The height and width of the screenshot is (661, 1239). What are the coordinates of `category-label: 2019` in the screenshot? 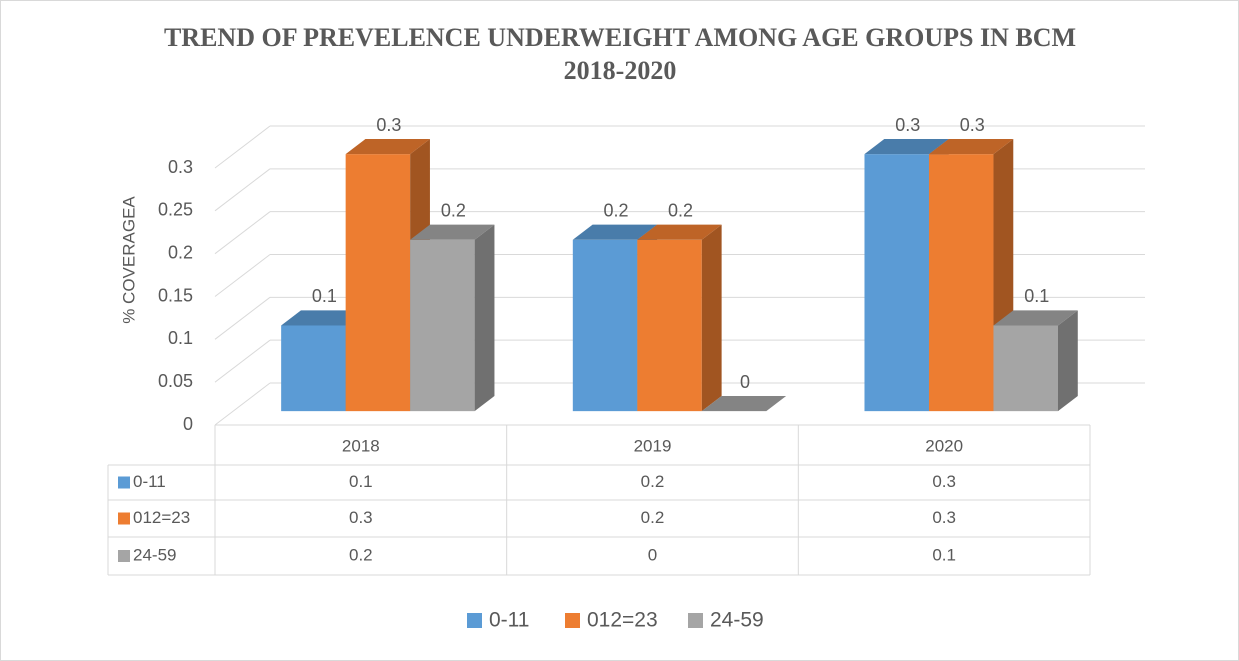 It's located at (653, 445).